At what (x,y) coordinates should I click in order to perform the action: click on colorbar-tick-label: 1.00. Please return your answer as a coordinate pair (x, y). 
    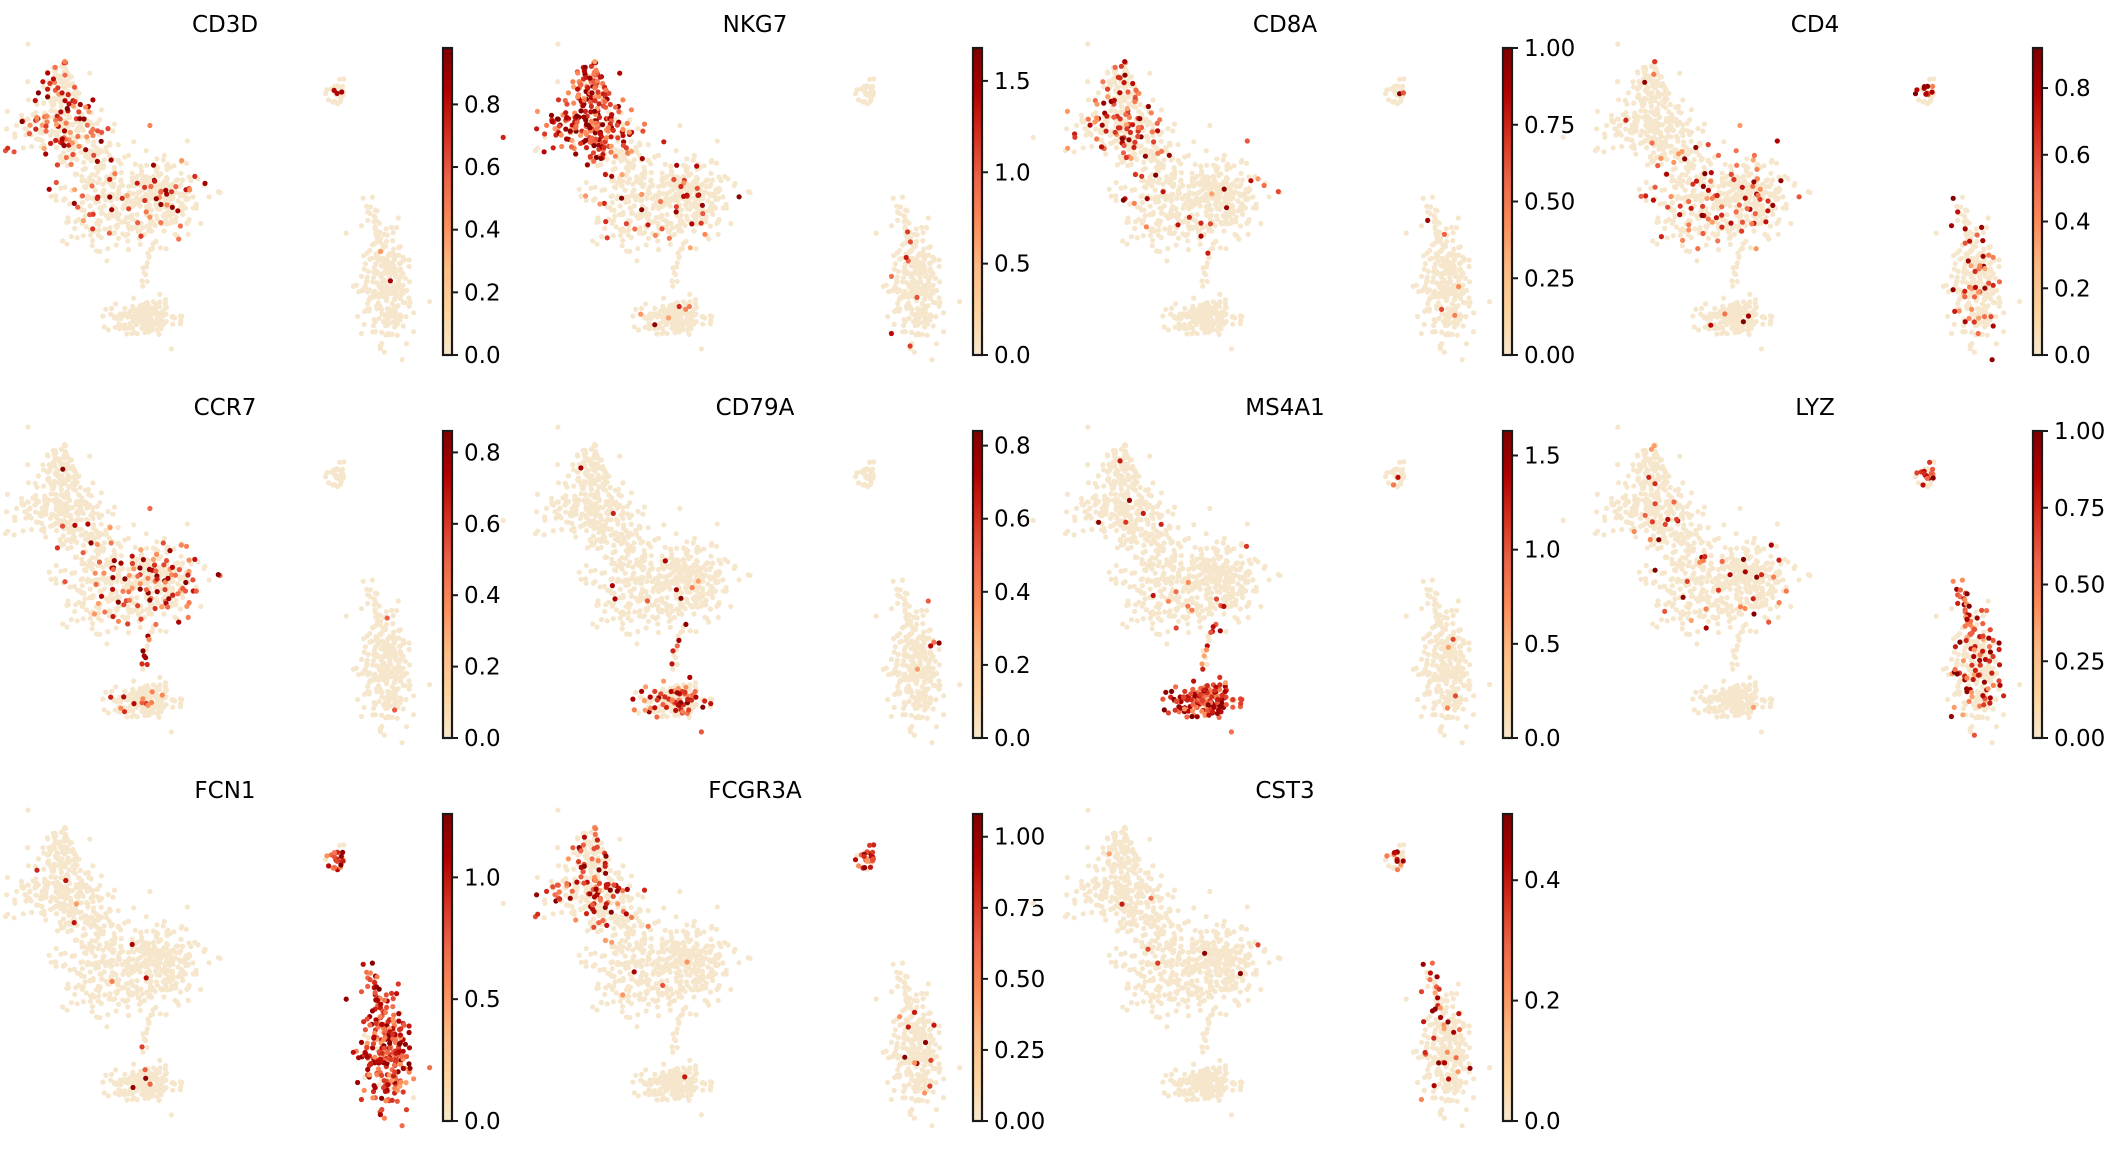
    Looking at the image, I should click on (1549, 49).